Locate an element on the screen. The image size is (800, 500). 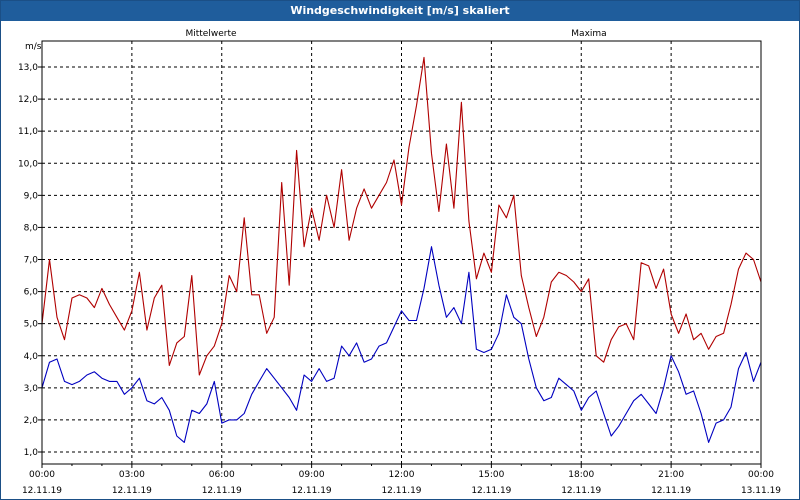
legend-mittelwerte: Mittelwerte is located at coordinates (210, 34).